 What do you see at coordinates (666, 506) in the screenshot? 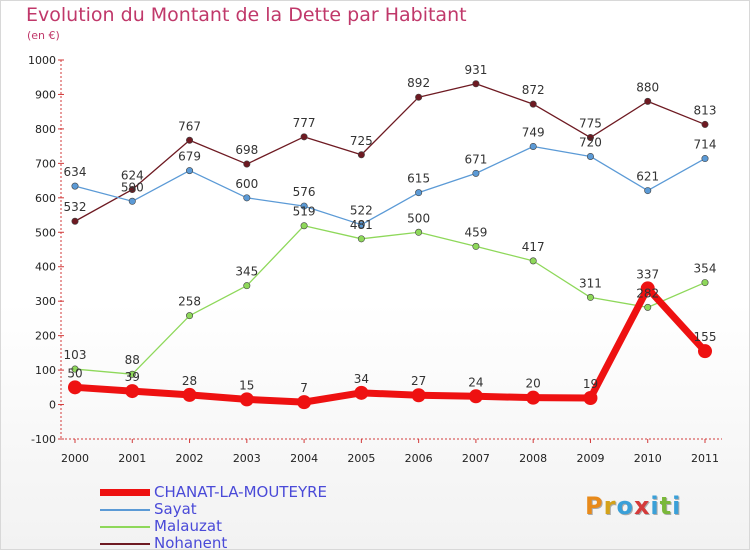
I see `logo-letter: t` at bounding box center [666, 506].